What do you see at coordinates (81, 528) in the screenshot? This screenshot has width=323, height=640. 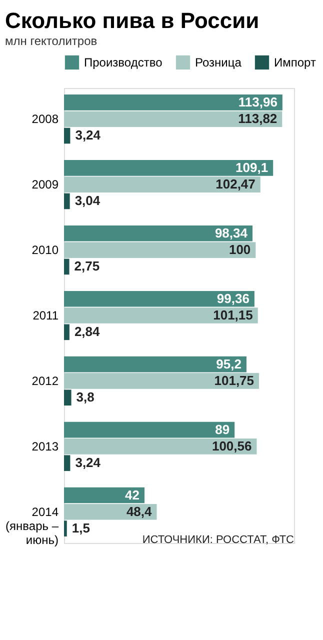 I see `data-label: 1,5` at bounding box center [81, 528].